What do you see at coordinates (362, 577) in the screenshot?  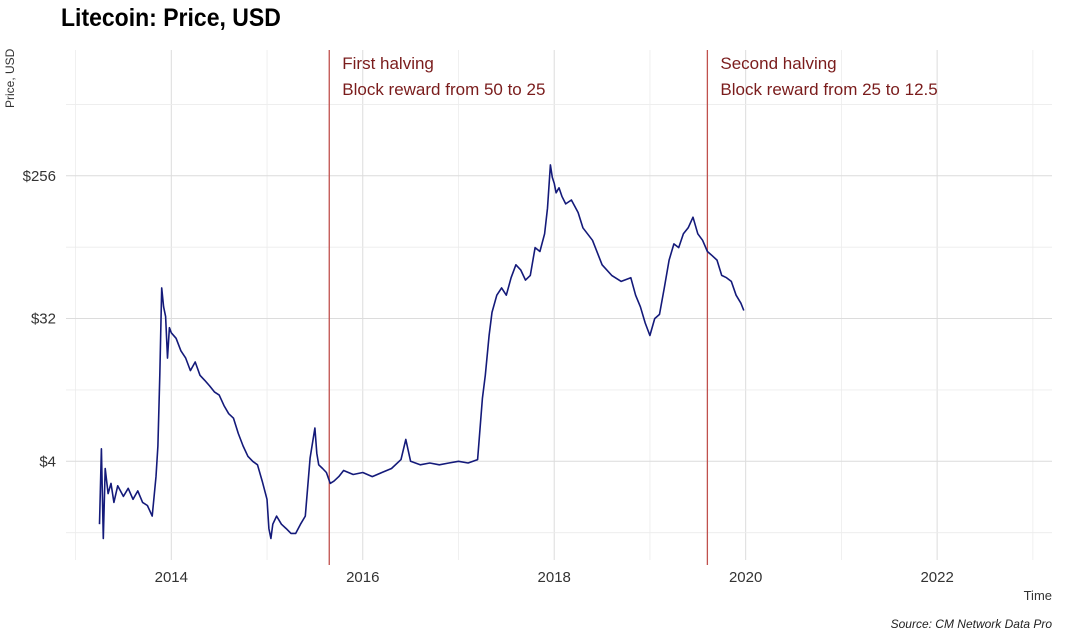 I see `x-tick-label: 2016` at bounding box center [362, 577].